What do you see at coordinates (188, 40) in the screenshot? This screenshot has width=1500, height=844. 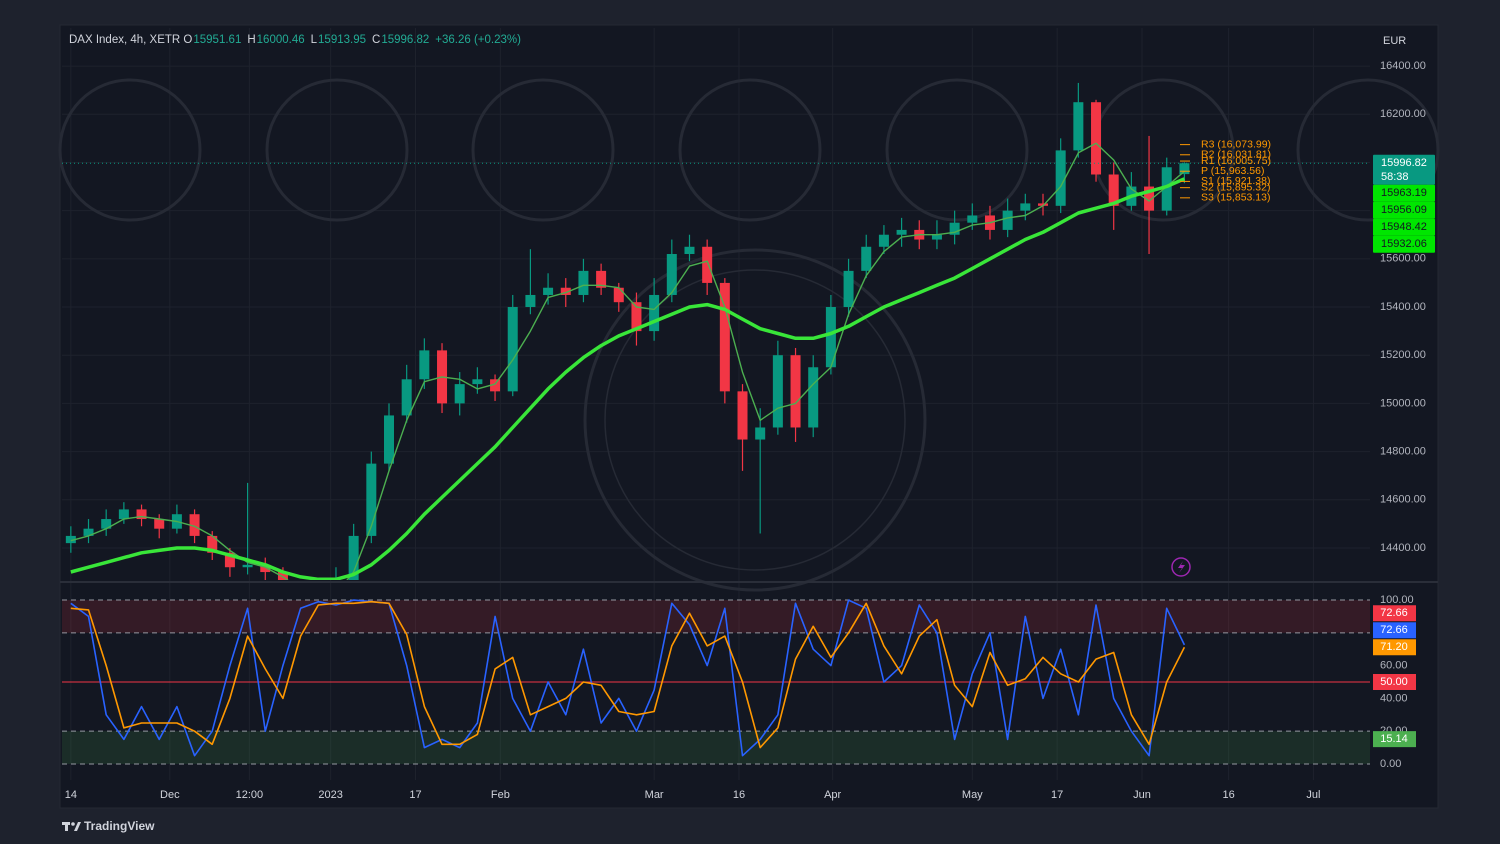 I see `ohlc-key: O` at bounding box center [188, 40].